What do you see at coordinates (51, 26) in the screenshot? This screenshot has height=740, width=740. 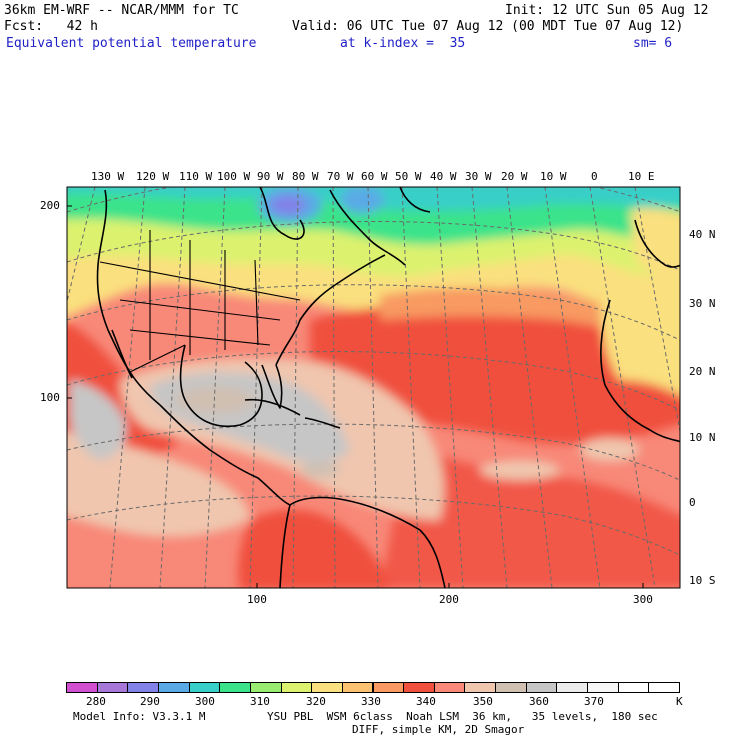 I see `forecast-hour: Fcst: 42 h` at bounding box center [51, 26].